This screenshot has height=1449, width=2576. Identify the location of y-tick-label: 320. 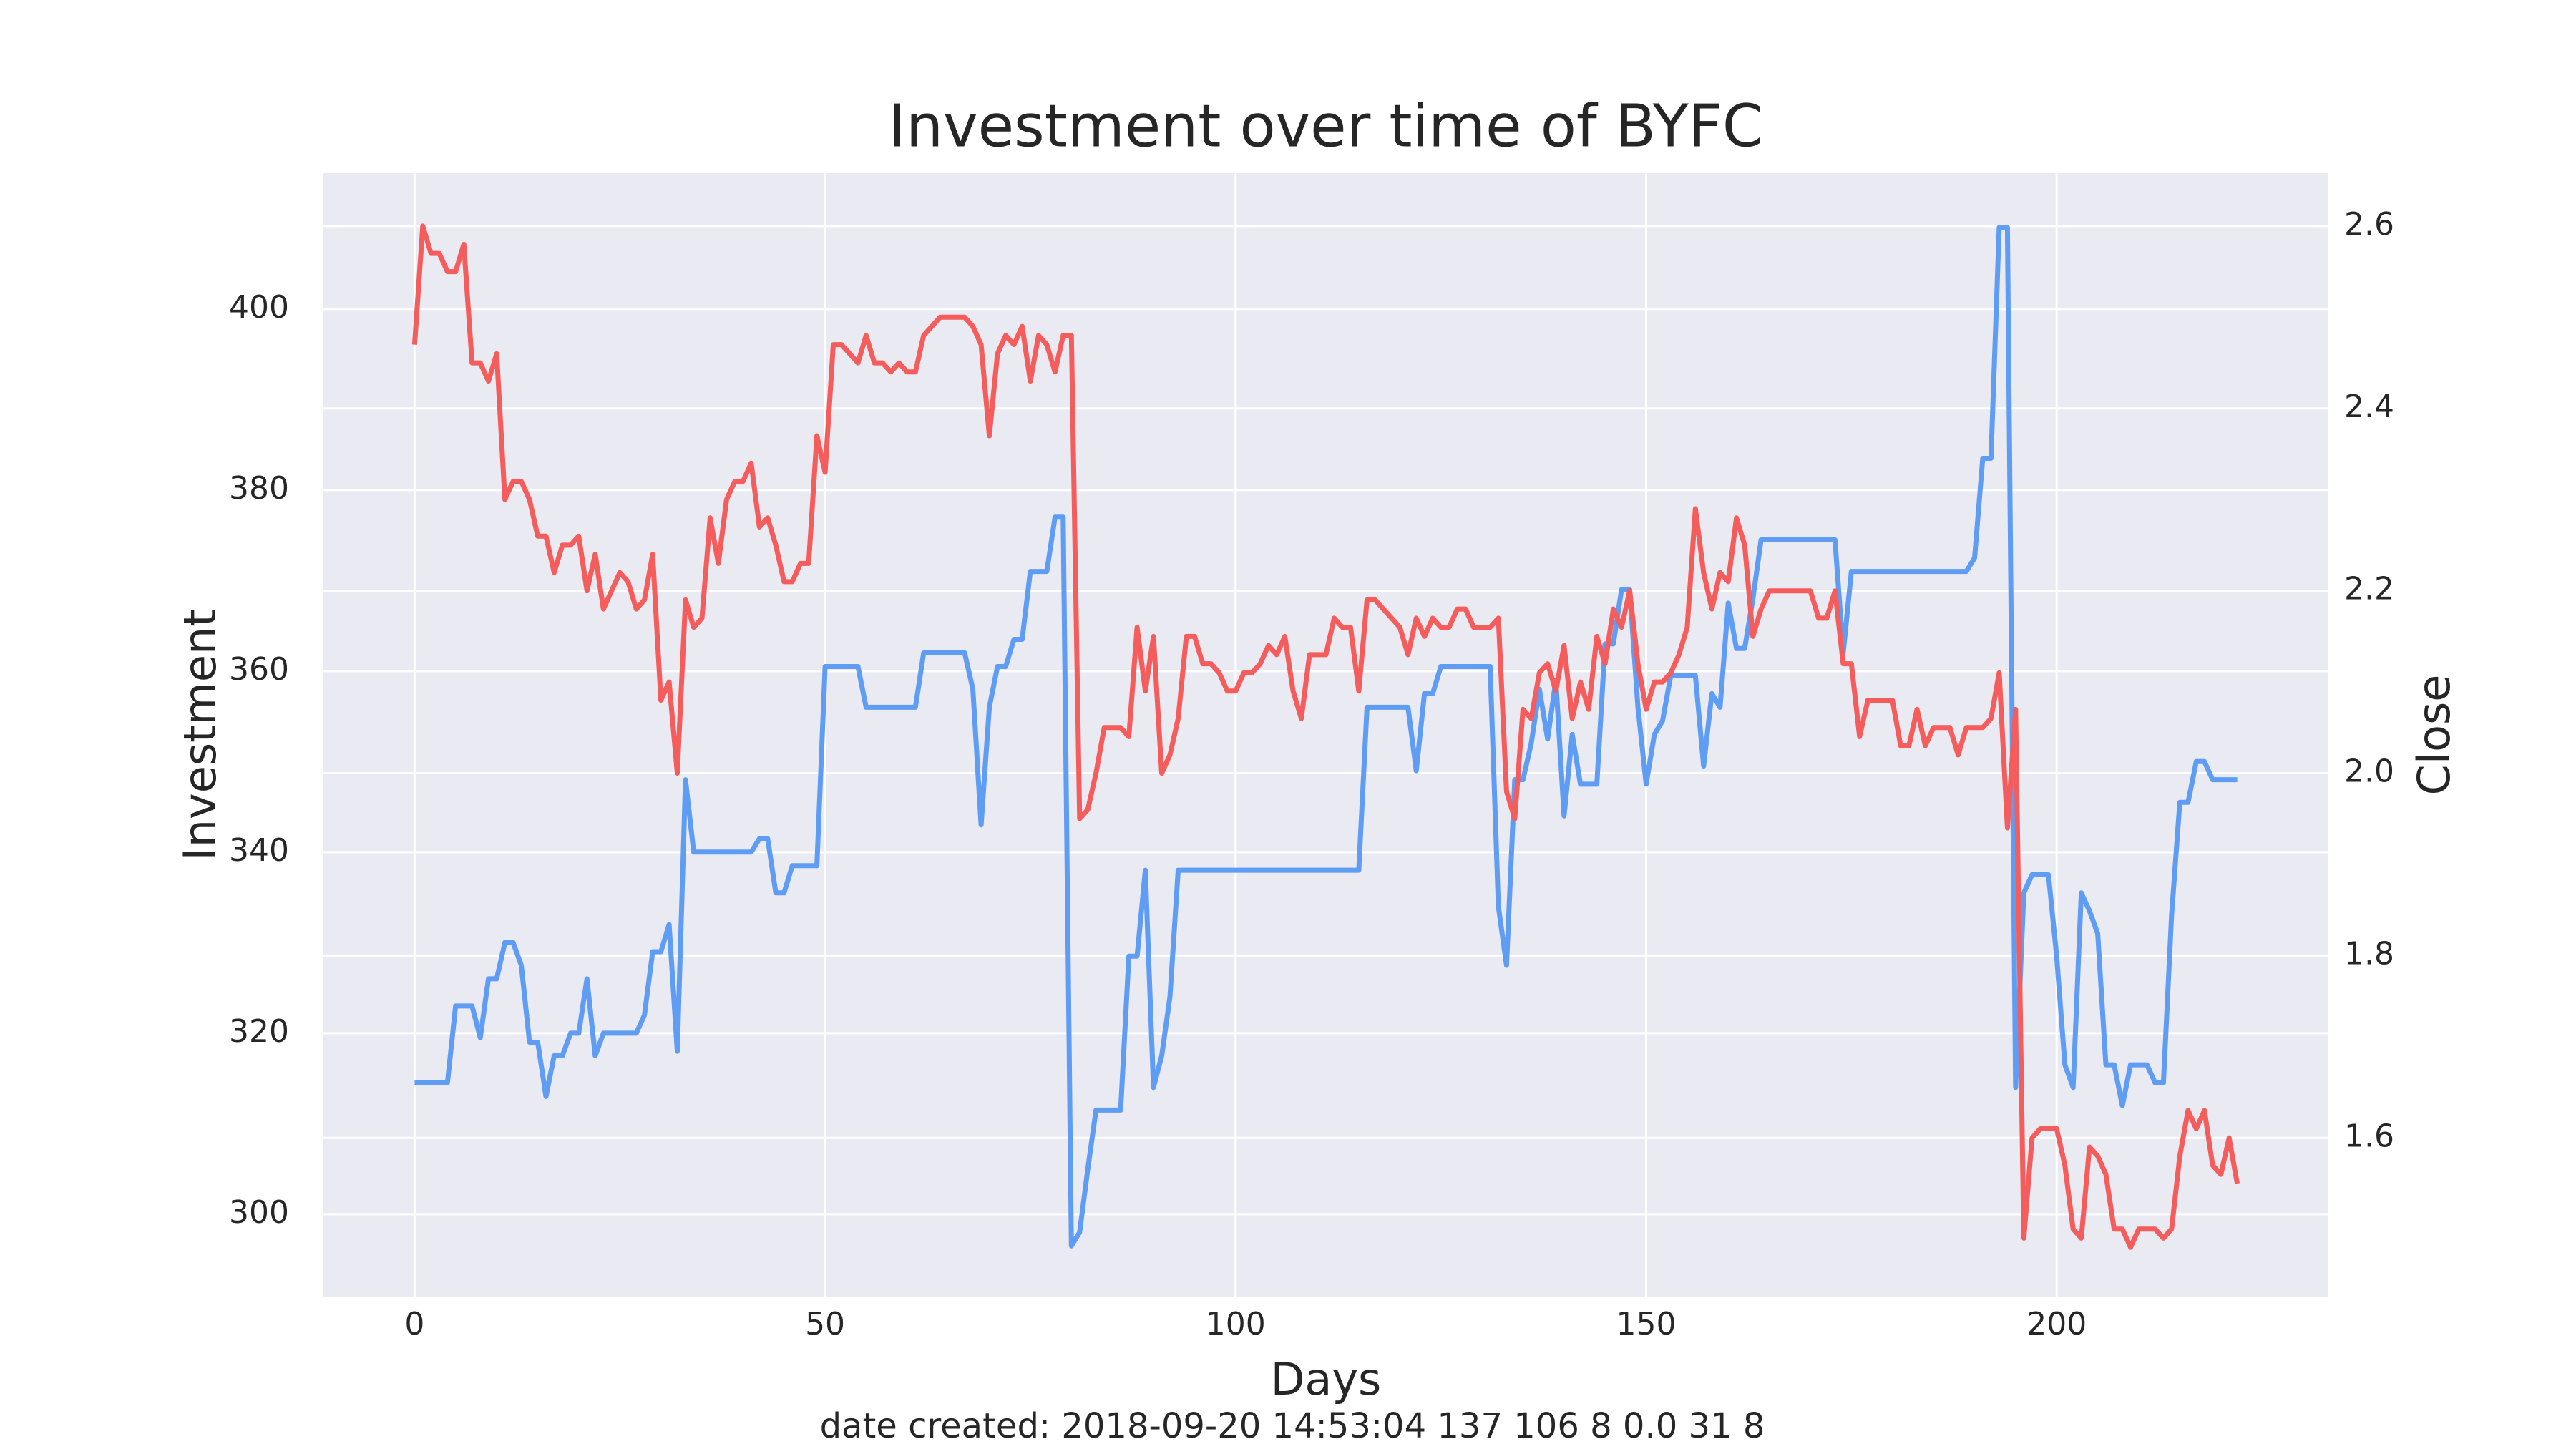
(259, 1031).